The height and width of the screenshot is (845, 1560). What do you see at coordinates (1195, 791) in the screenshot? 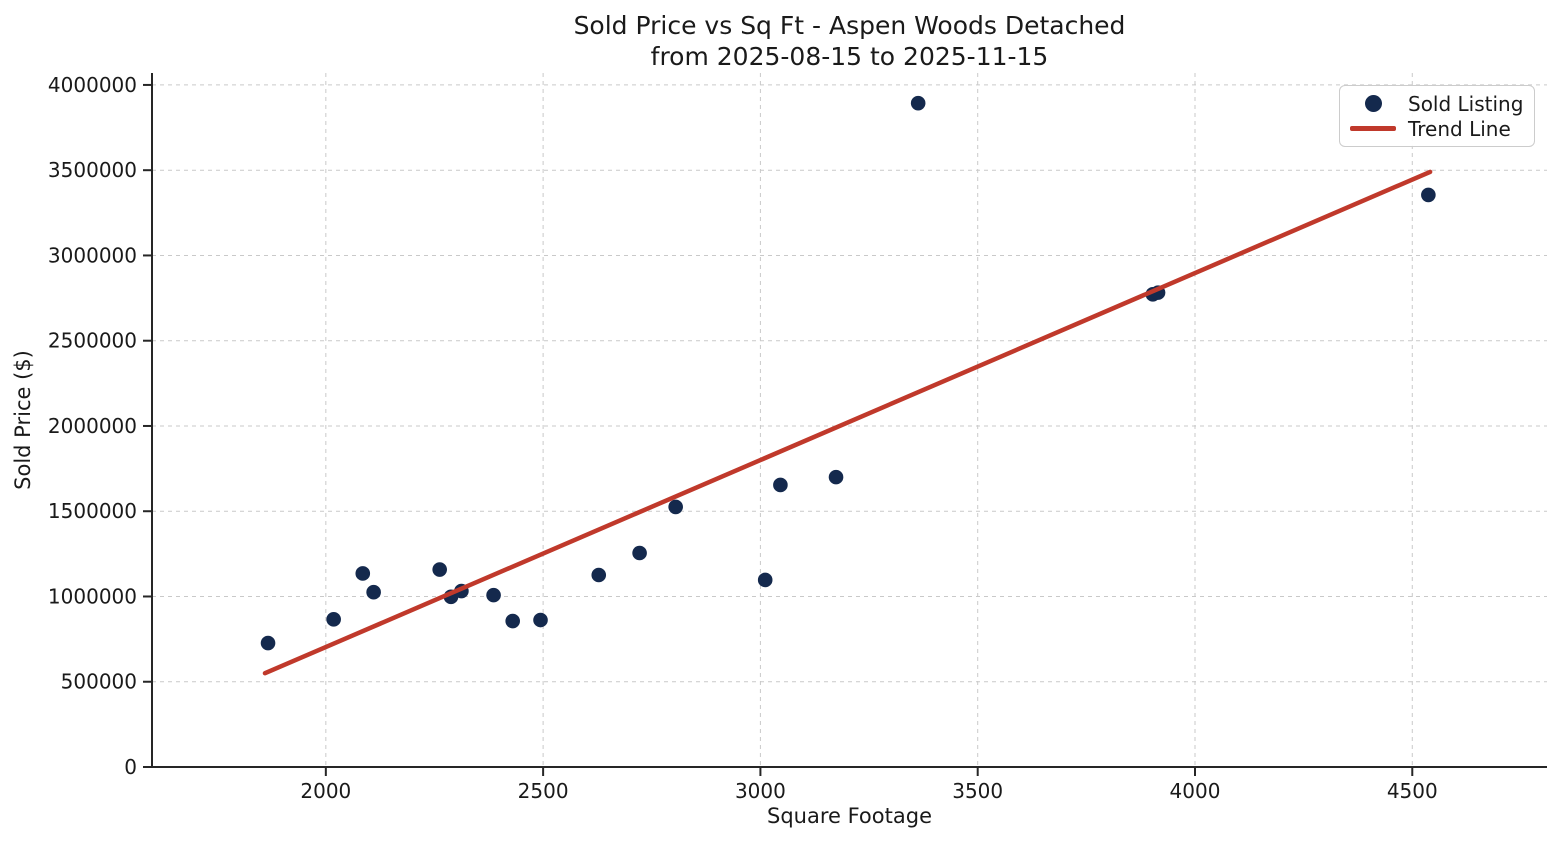
I see `x-tick-label: 4000` at bounding box center [1195, 791].